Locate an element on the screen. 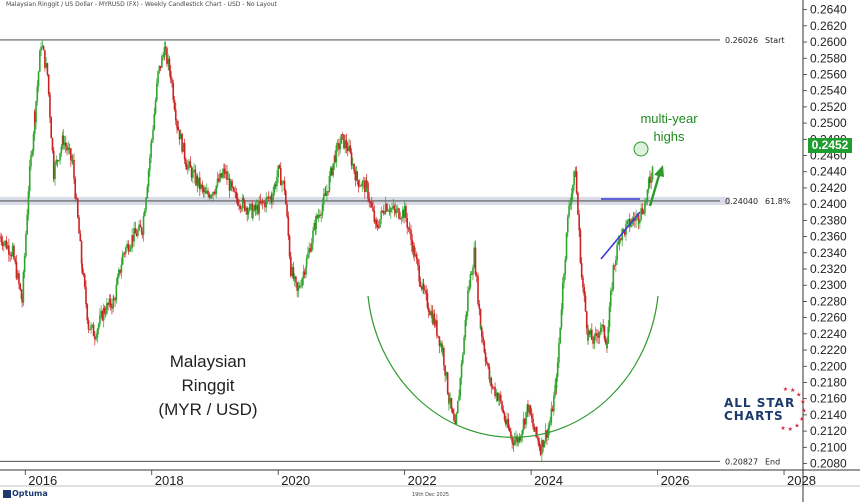  y-tick-label: 0.2320 is located at coordinates (828, 269).